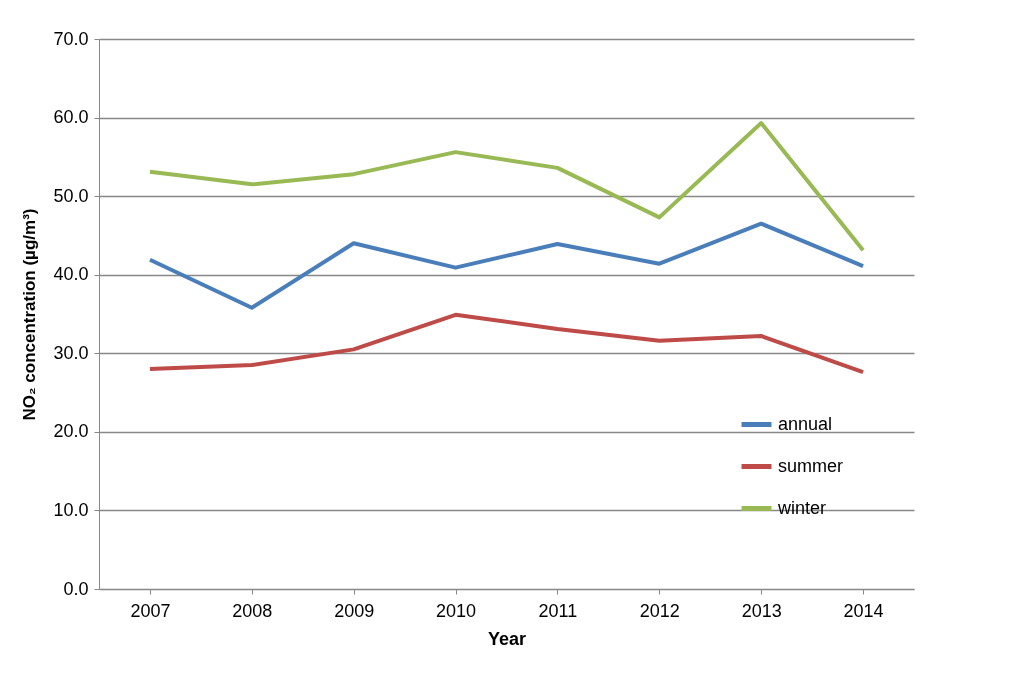  I want to click on x-tick-label: 2010, so click(456, 610).